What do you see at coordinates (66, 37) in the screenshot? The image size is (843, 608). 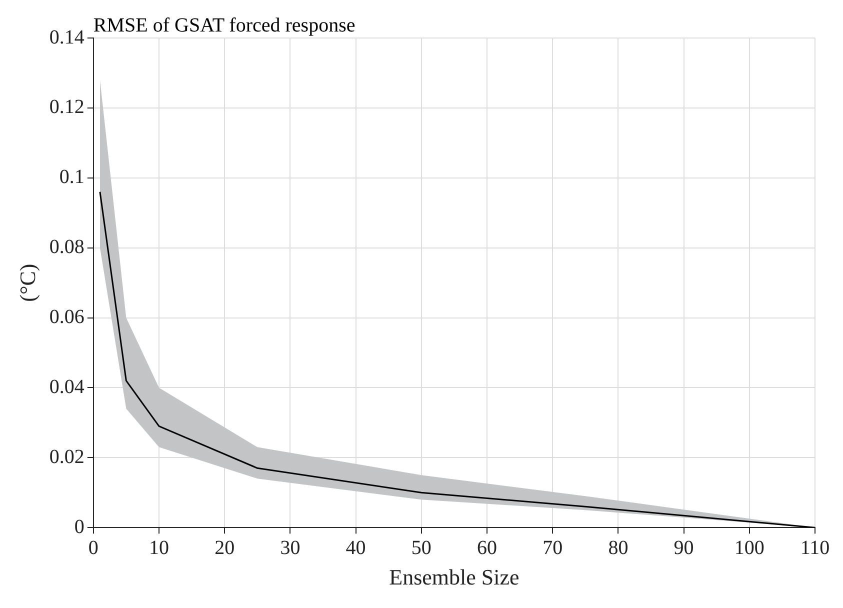 I see `y-tick-label: 0.14` at bounding box center [66, 37].